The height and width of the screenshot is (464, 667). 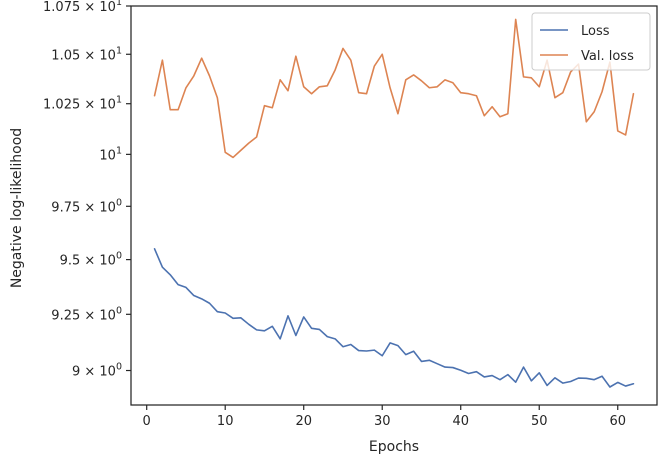 What do you see at coordinates (147, 421) in the screenshot?
I see `x-tick-label: 0` at bounding box center [147, 421].